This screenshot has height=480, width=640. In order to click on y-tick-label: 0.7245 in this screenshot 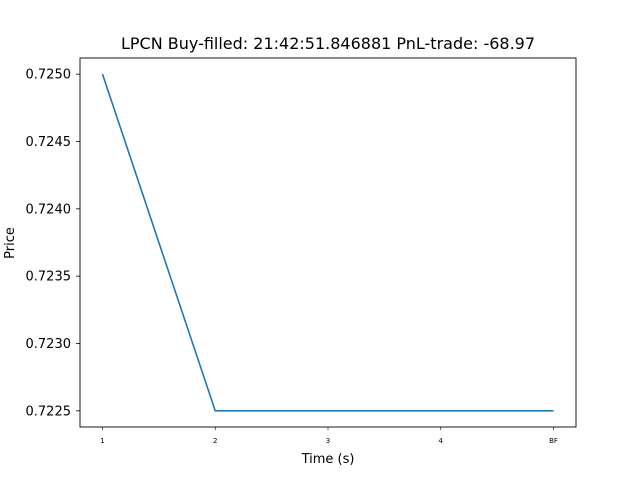, I will do `click(49, 142)`.